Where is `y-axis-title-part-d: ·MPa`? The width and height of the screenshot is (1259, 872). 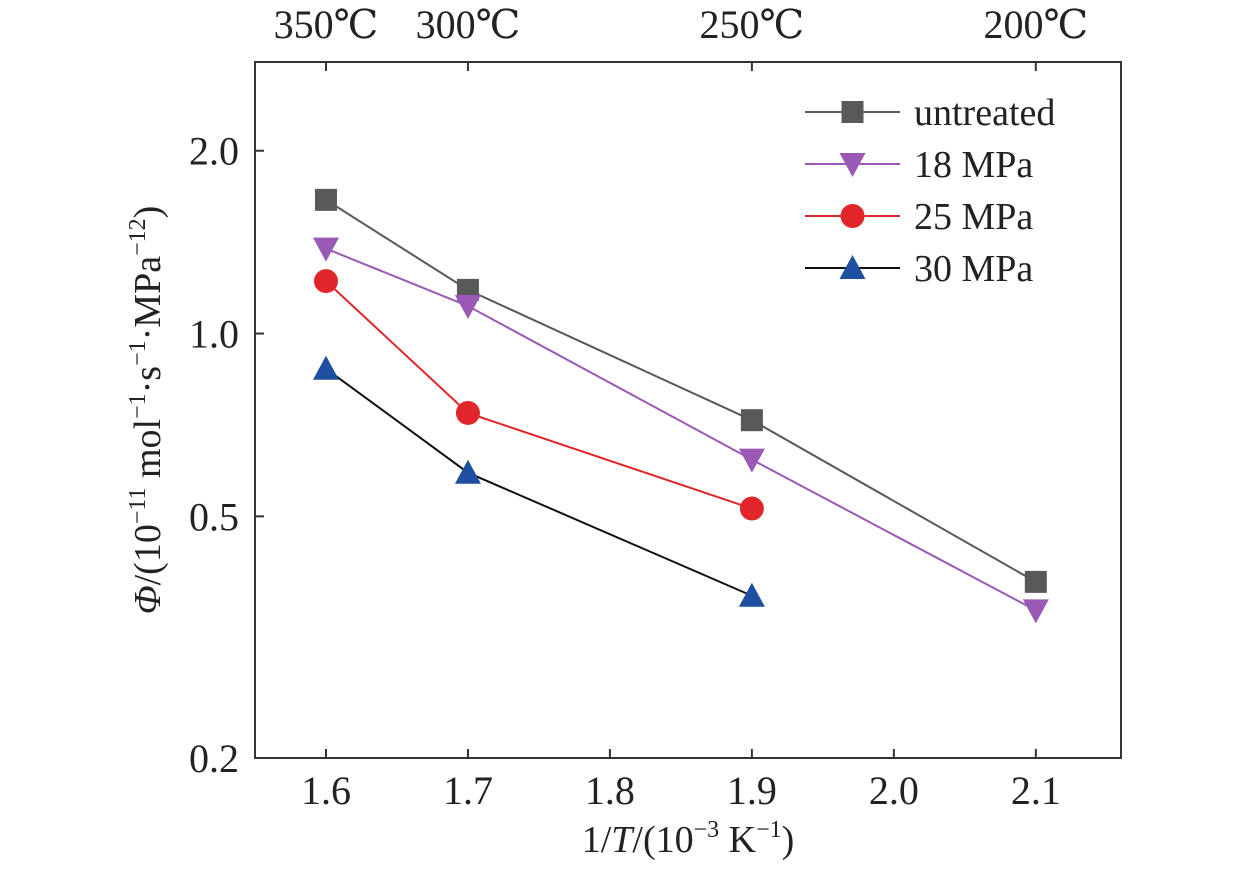 y-axis-title-part-d: ·MPa is located at coordinates (148, 298).